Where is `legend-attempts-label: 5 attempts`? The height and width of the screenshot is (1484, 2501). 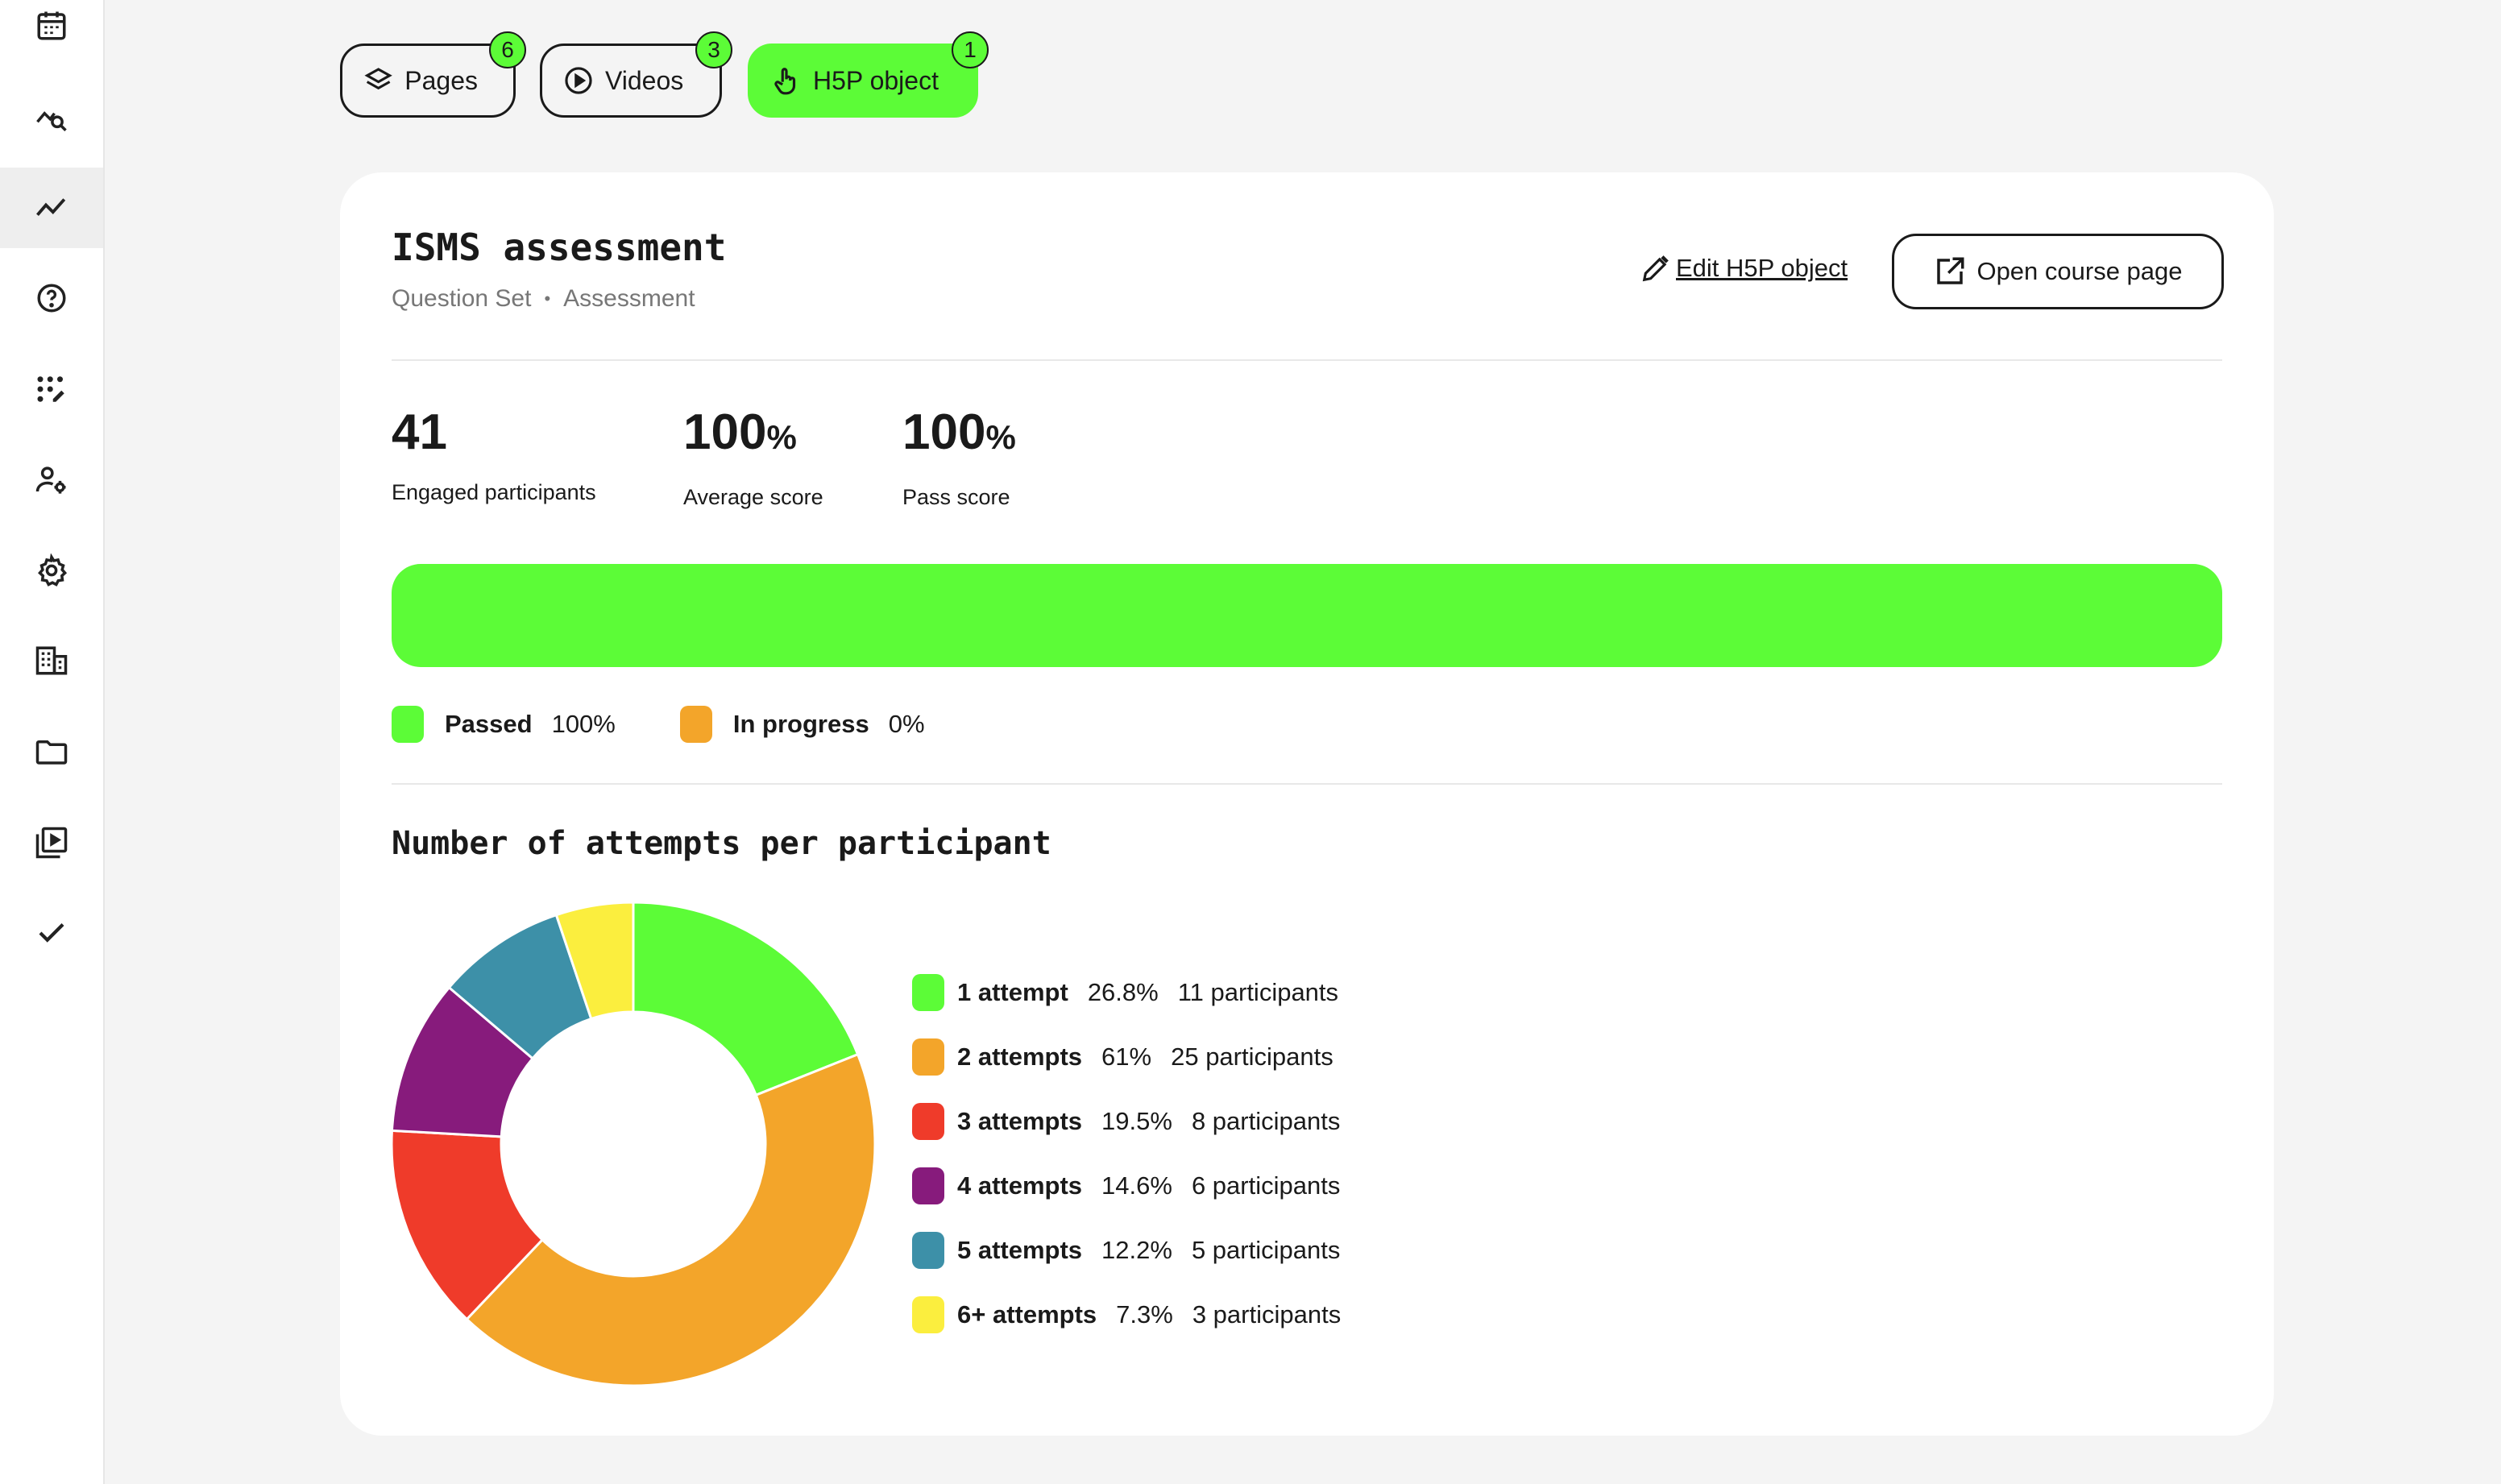 legend-attempts-label: 5 attempts is located at coordinates (1020, 1250).